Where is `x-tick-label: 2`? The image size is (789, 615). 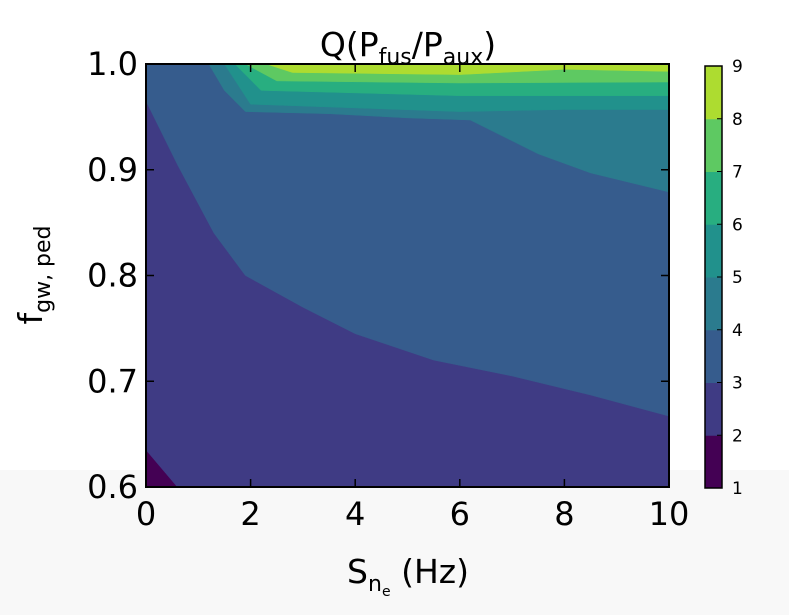 x-tick-label: 2 is located at coordinates (250, 514).